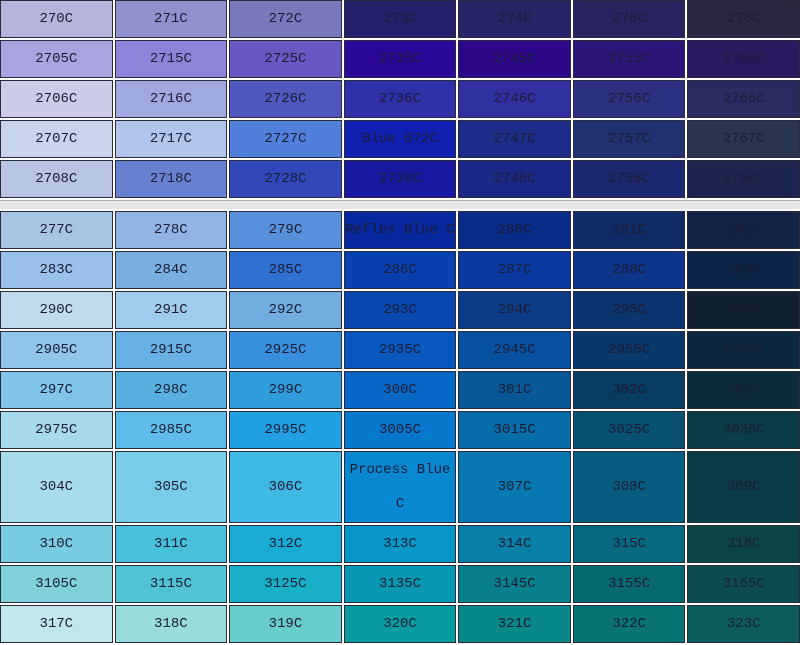 This screenshot has width=800, height=645. I want to click on color-swatch: 2735C, so click(400, 59).